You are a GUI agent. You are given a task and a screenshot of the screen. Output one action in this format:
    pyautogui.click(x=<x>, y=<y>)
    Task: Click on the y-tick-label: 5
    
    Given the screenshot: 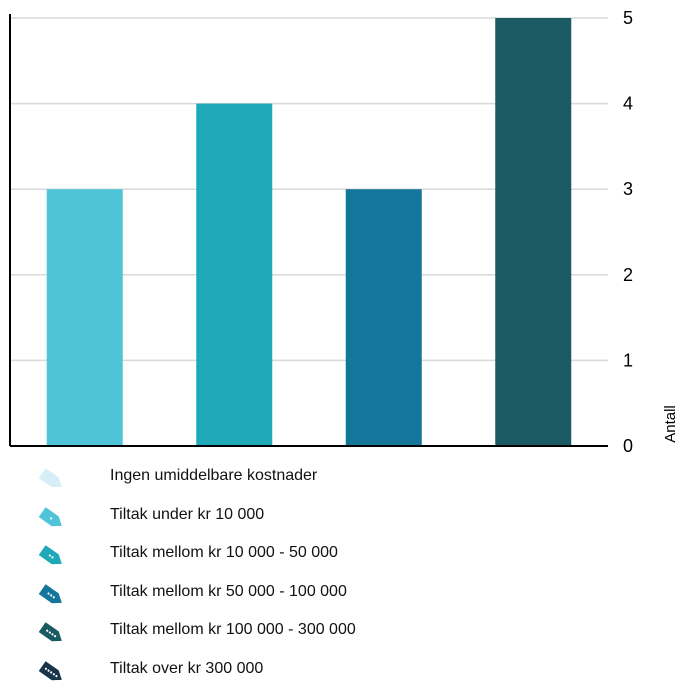 What is the action you would take?
    pyautogui.click(x=628, y=18)
    